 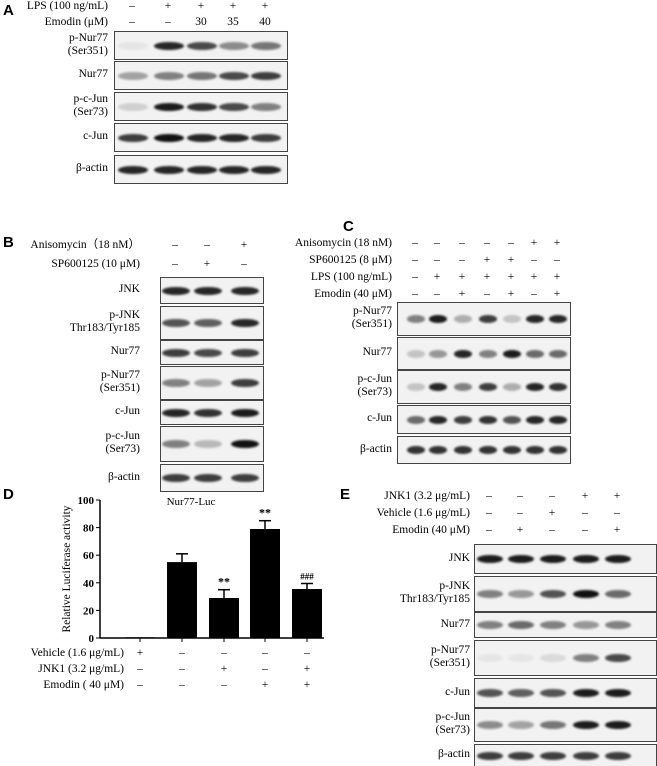 What do you see at coordinates (201, 22) in the screenshot?
I see `condition-symbol: 30` at bounding box center [201, 22].